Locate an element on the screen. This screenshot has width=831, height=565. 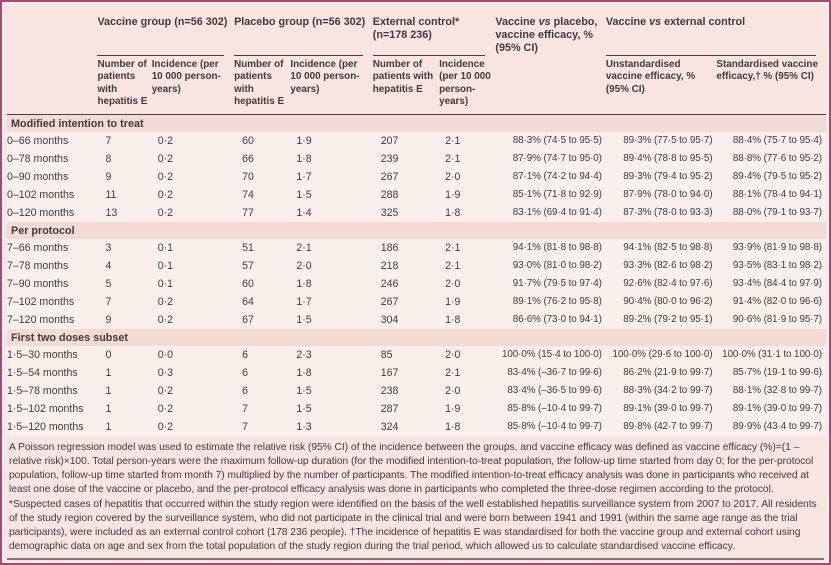
cell-standardised-efficacy: 88·1% (78·4 to 94·1) is located at coordinates (771, 194).